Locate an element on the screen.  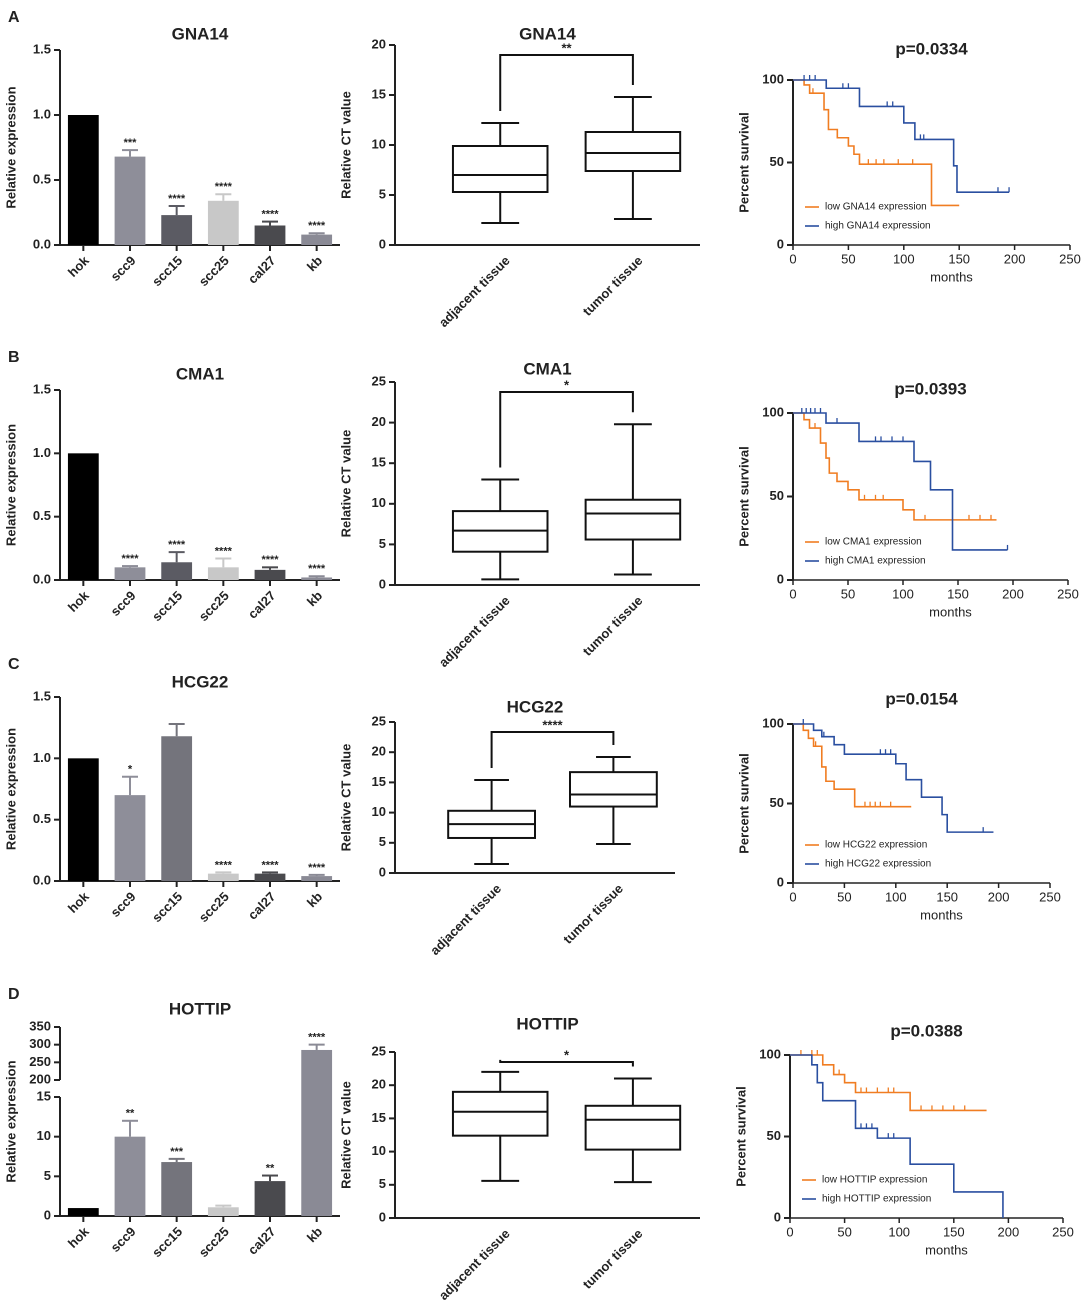
y-tick-label: 200 is located at coordinates (40, 1078).